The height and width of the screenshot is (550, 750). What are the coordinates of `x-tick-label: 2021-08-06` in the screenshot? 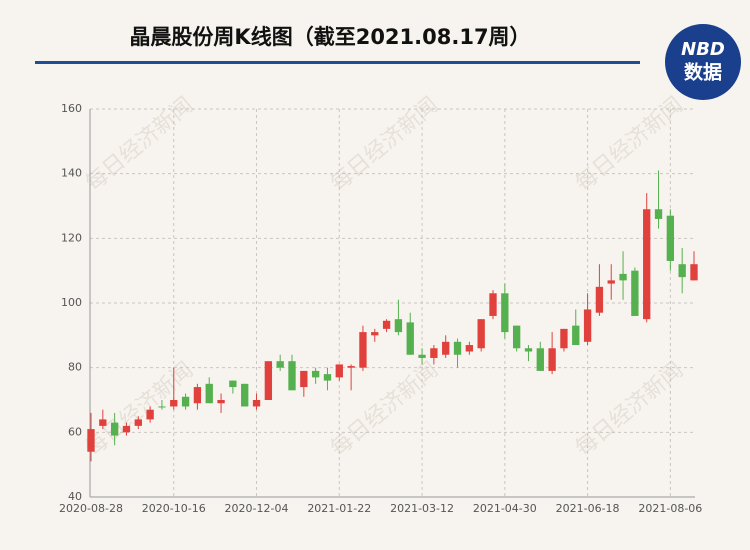 It's located at (670, 508).